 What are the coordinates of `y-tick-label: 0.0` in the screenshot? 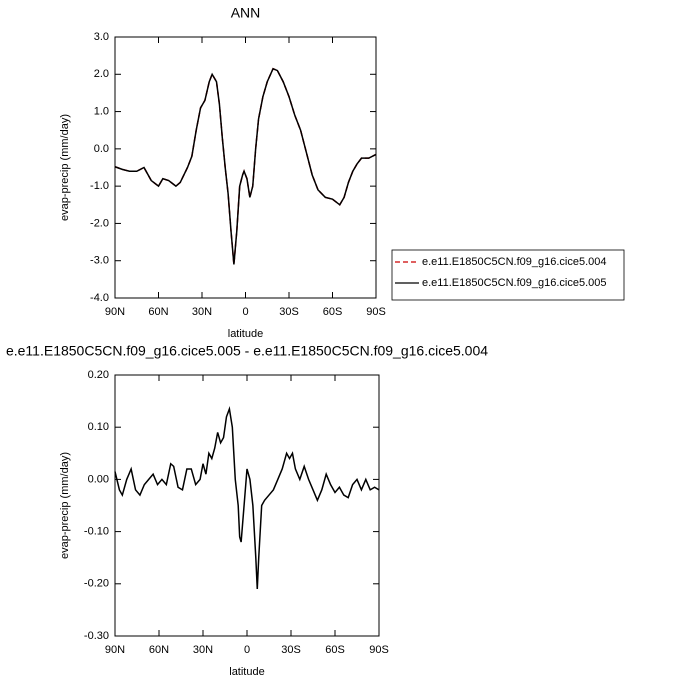 It's located at (101, 149).